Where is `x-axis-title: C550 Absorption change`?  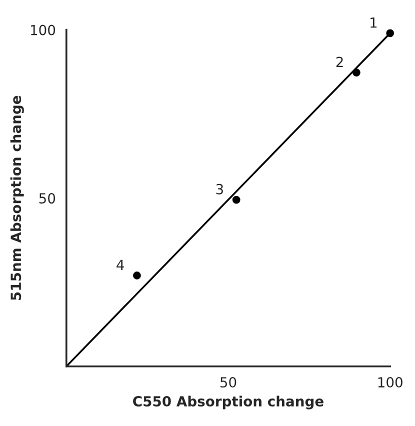 x-axis-title: C550 Absorption change is located at coordinates (228, 403).